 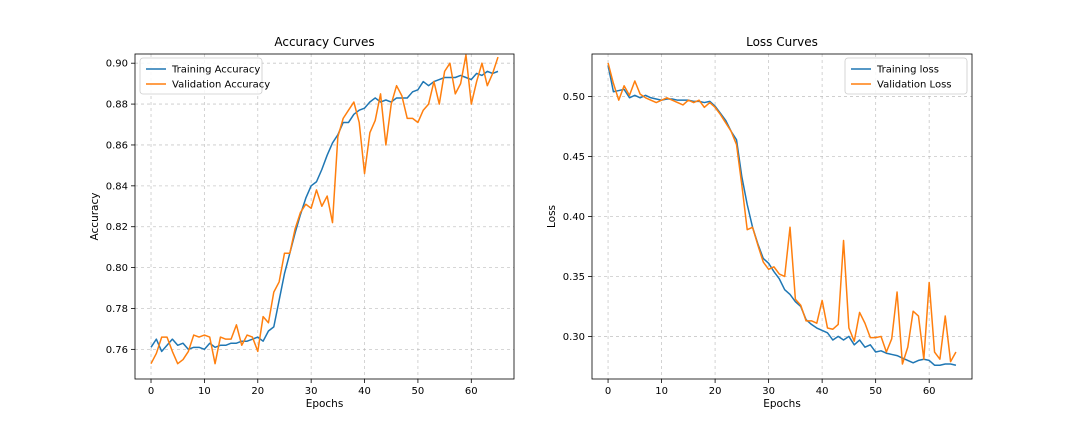 What do you see at coordinates (471, 391) in the screenshot?
I see `accuracy-x-tick-label: 60` at bounding box center [471, 391].